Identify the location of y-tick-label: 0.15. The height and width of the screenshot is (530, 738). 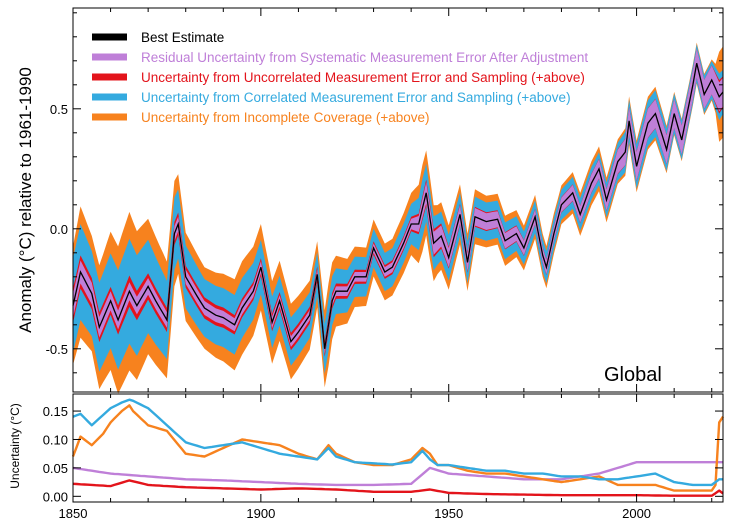
(55, 411).